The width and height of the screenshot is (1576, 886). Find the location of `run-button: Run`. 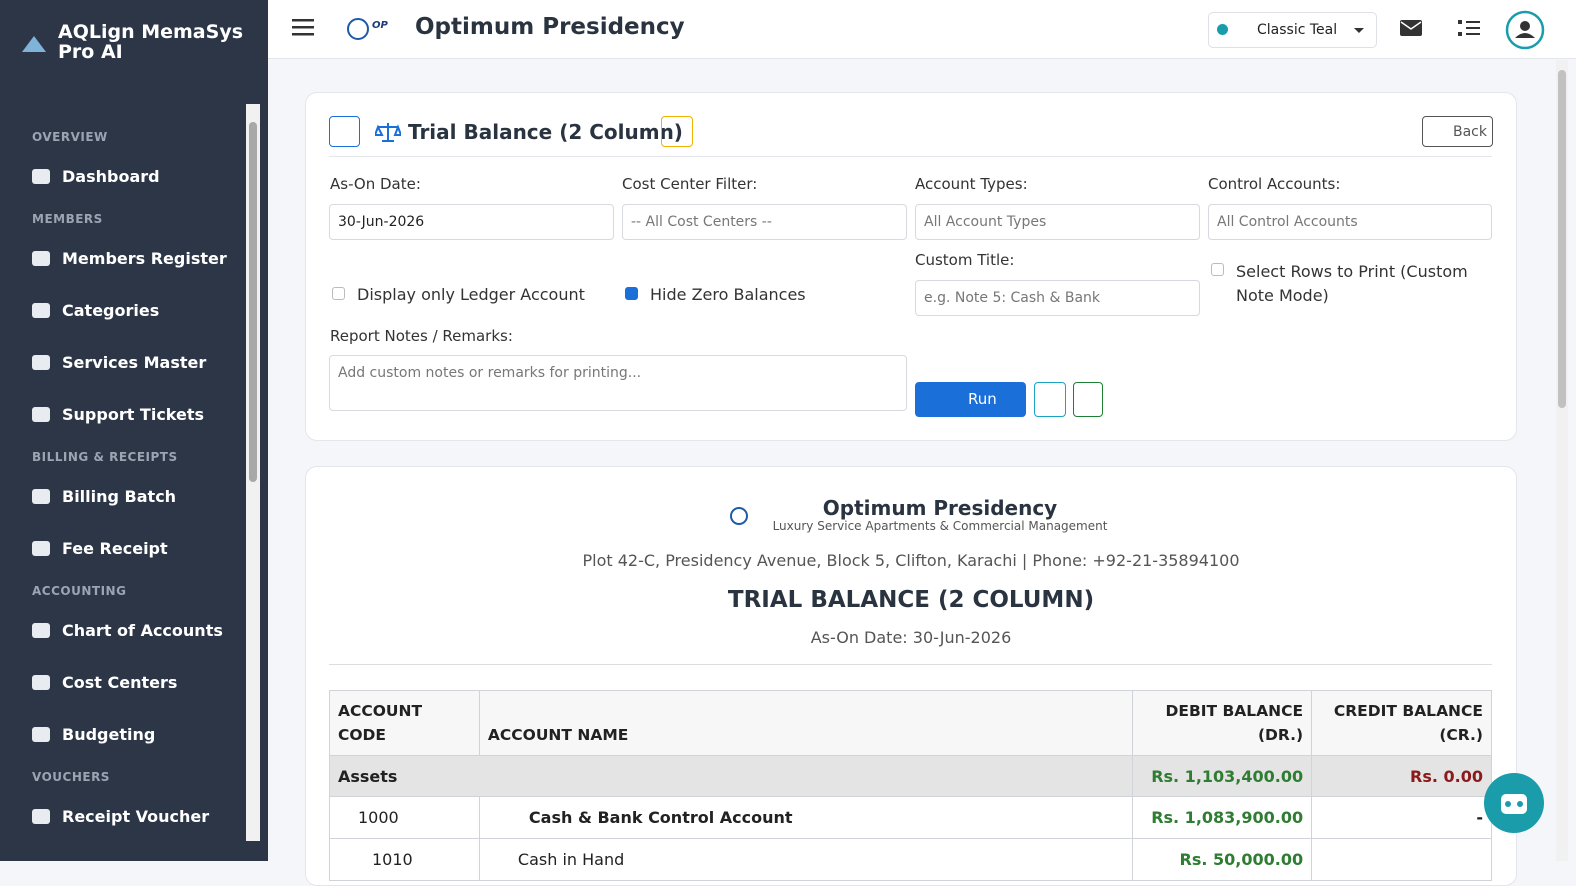

run-button: Run is located at coordinates (970, 399).